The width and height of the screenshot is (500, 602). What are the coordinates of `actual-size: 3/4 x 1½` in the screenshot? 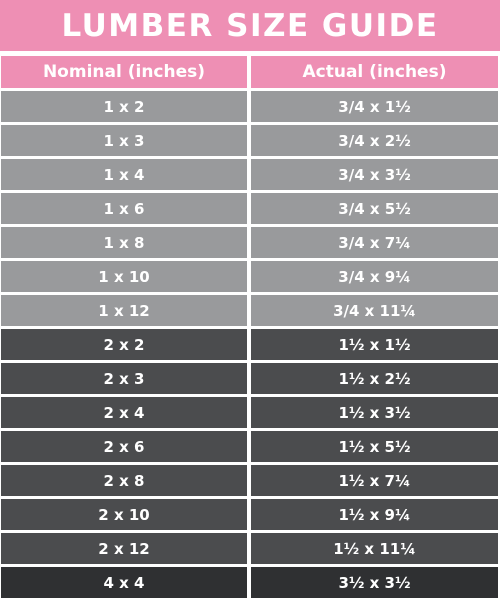 It's located at (374, 106).